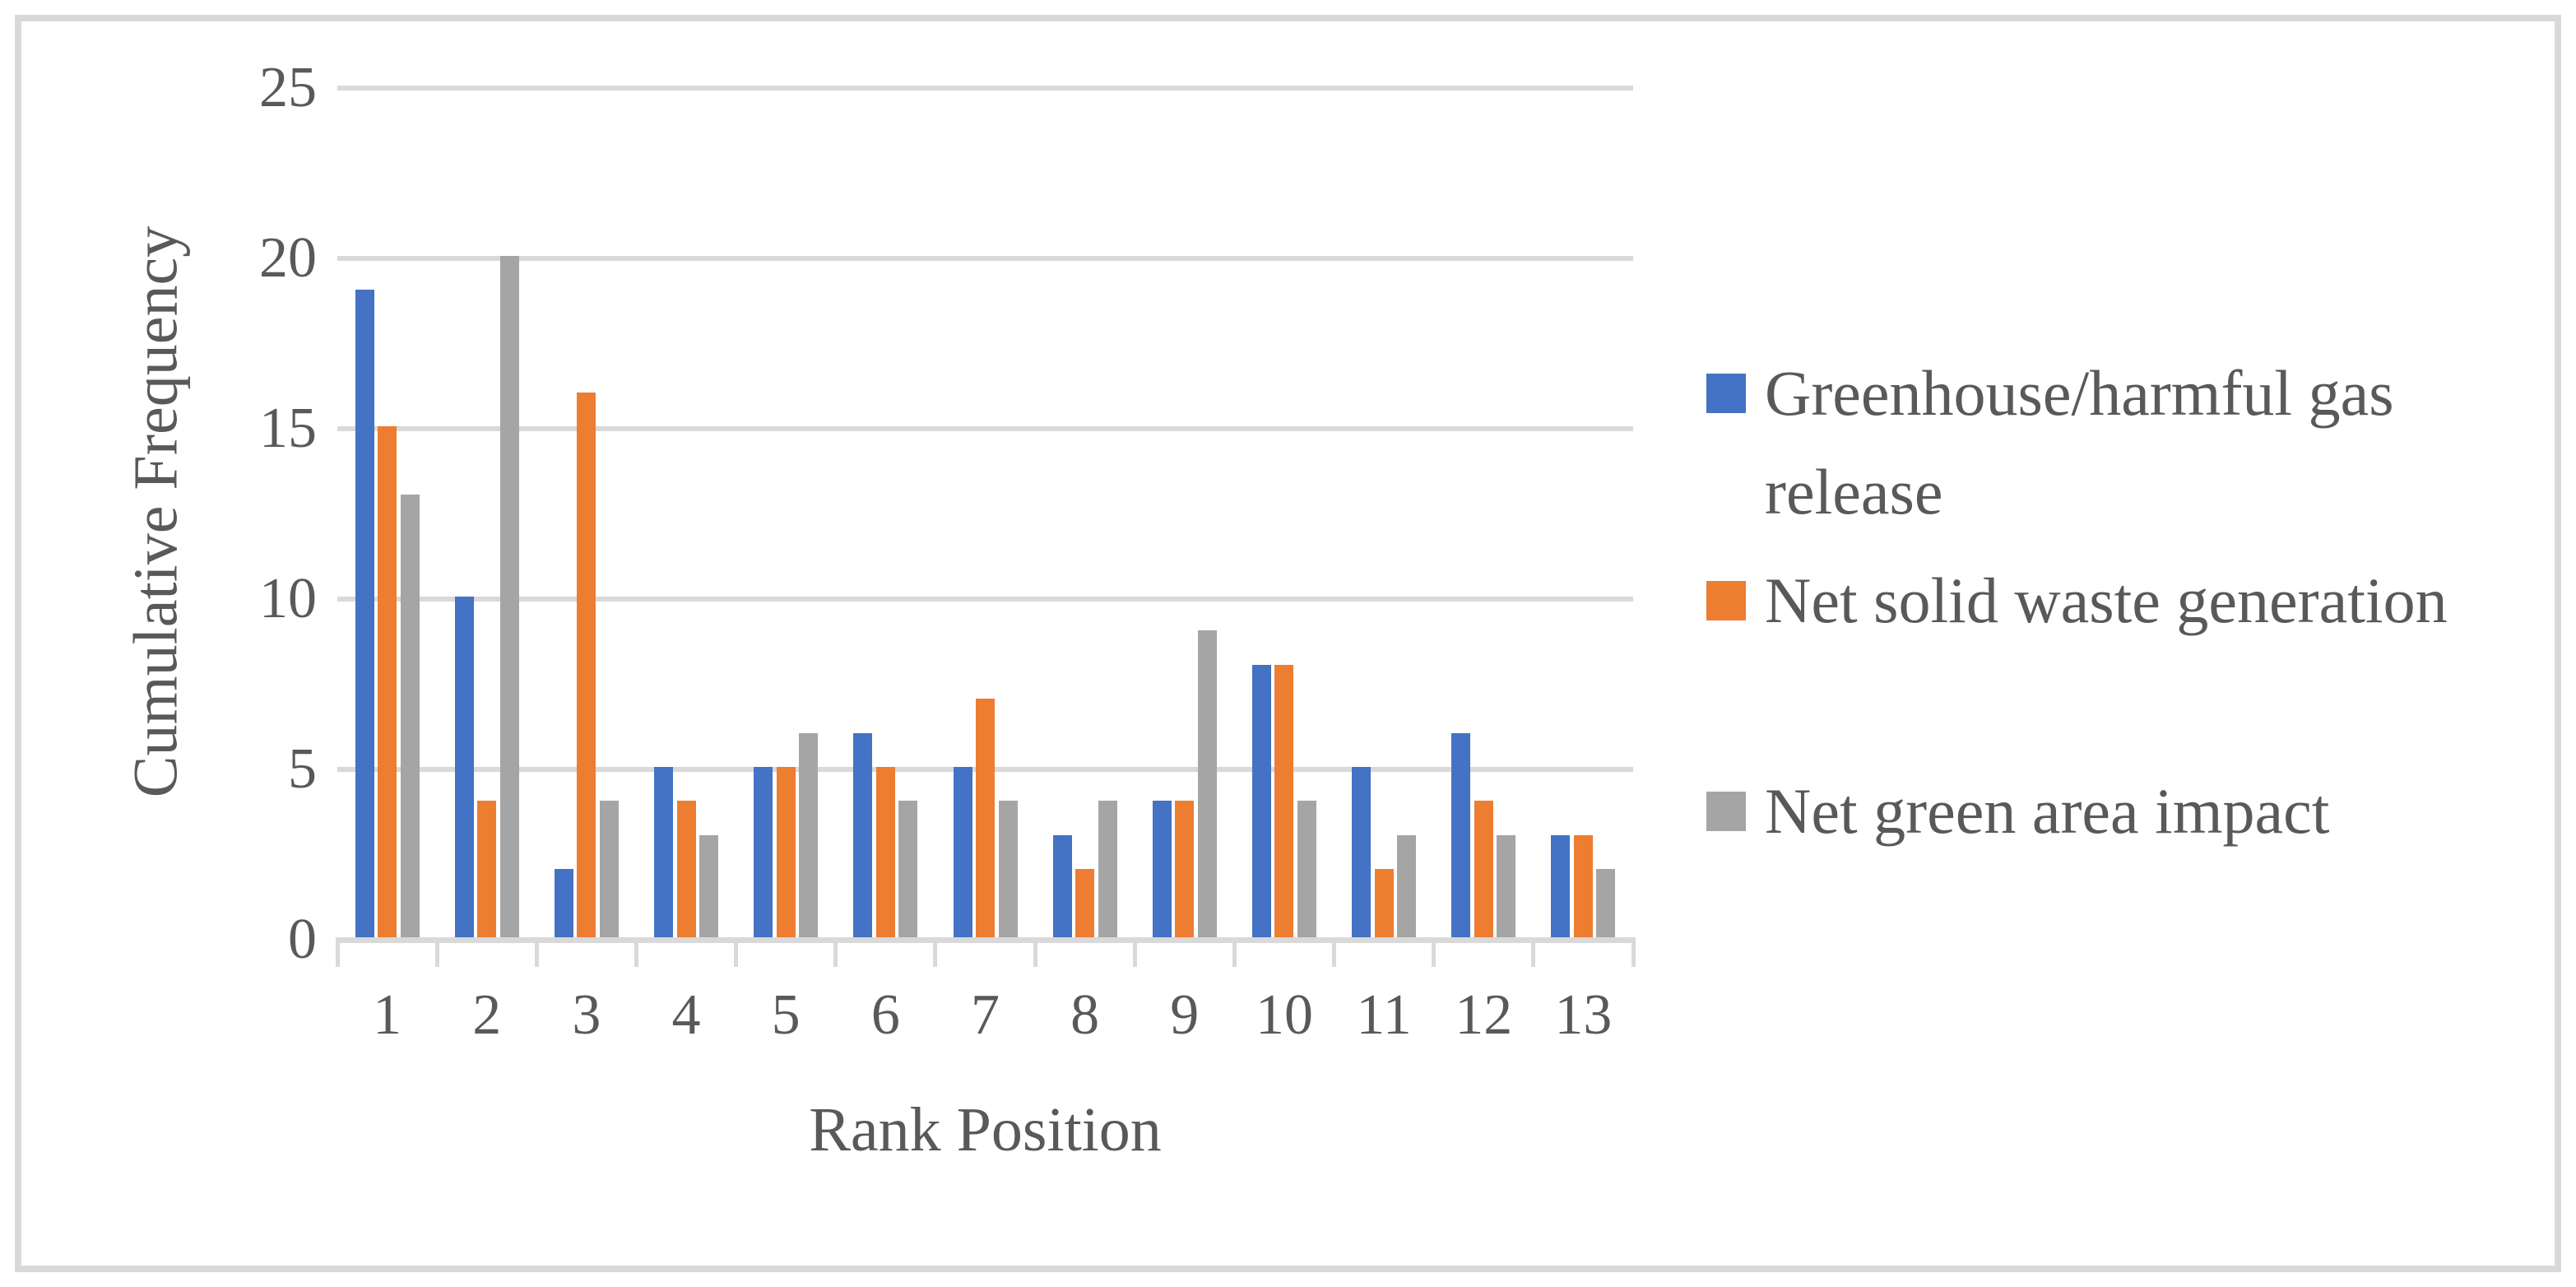  I want to click on bar-series3-rank5, so click(809, 834).